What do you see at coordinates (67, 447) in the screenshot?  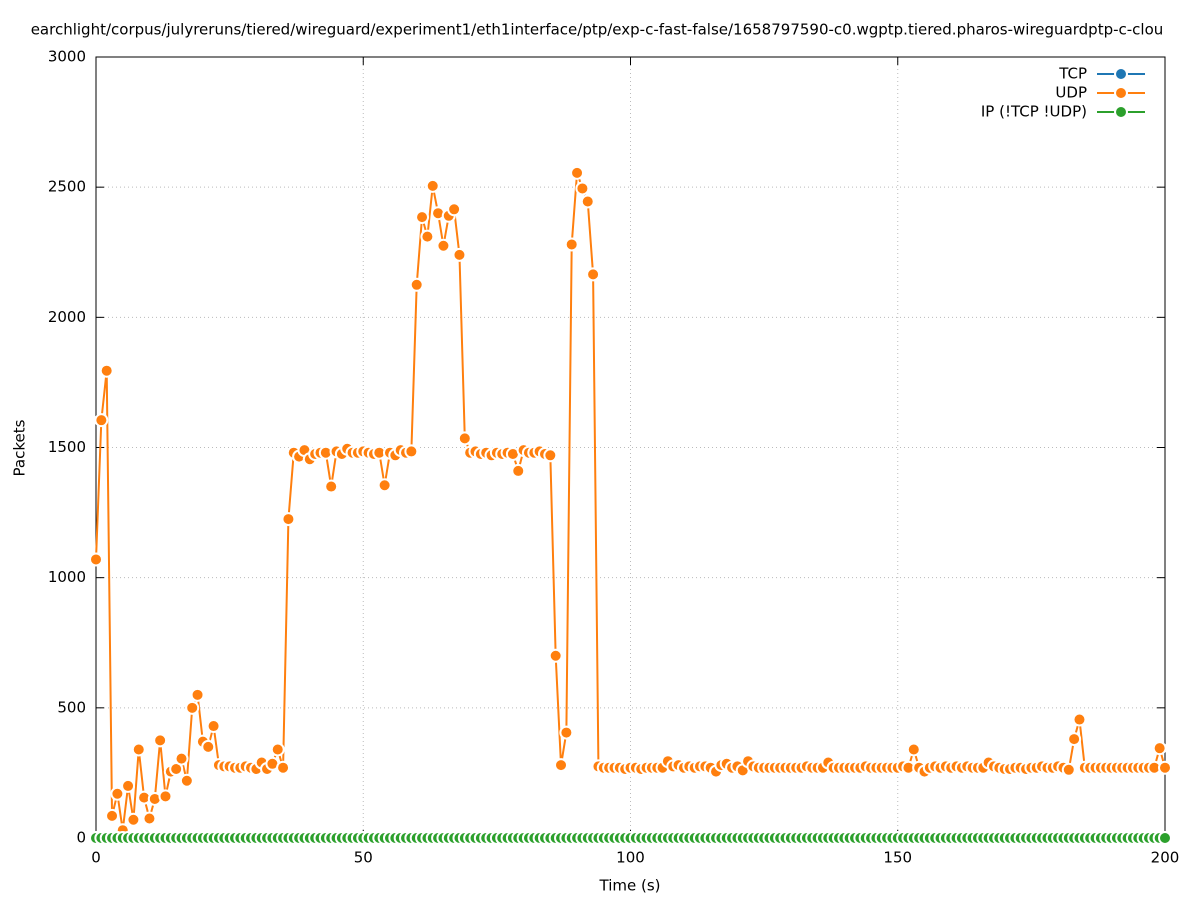 I see `y-tick-label: 1500` at bounding box center [67, 447].